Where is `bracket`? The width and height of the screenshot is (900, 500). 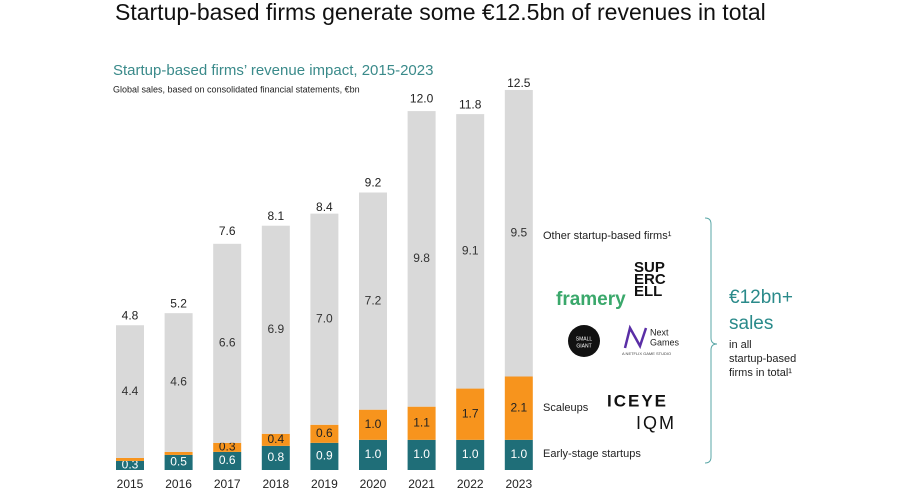 bracket is located at coordinates (711, 340).